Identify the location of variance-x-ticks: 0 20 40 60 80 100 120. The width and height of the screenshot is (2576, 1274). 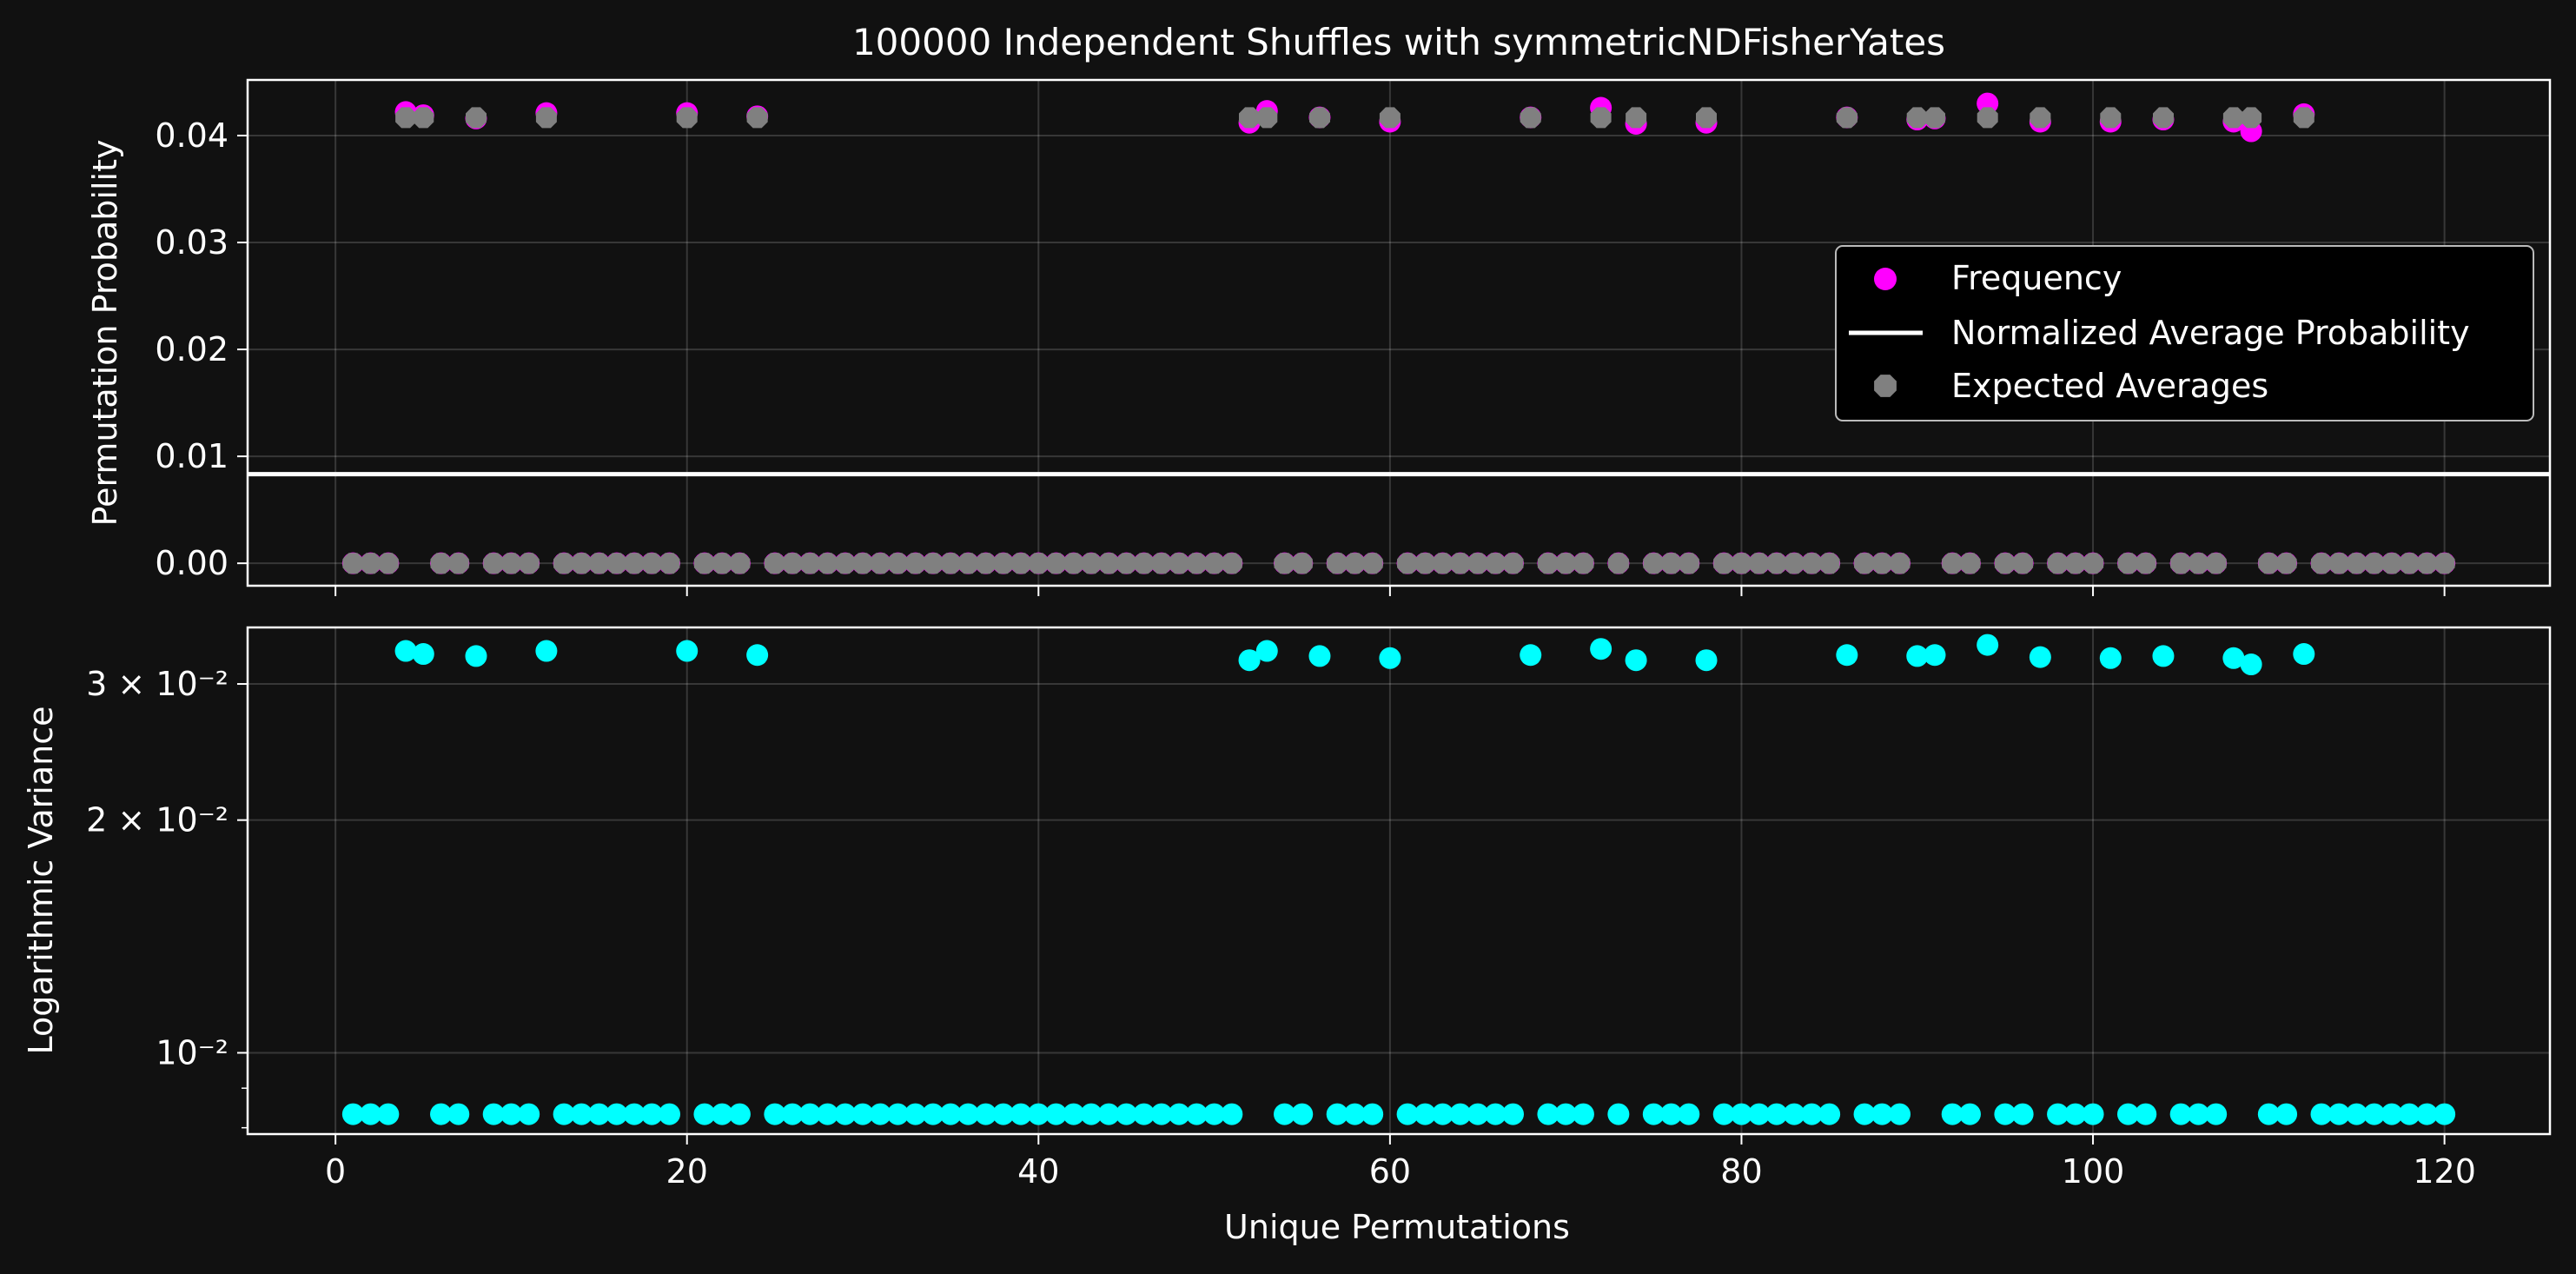
(1400, 1163).